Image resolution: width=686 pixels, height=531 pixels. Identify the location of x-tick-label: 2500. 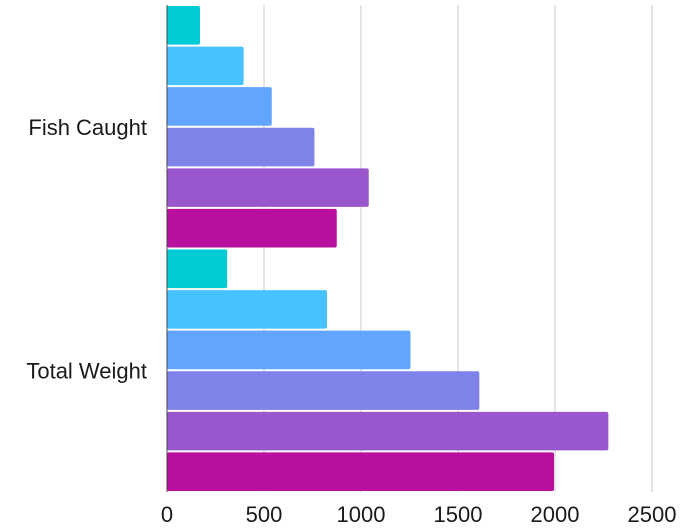
(652, 514).